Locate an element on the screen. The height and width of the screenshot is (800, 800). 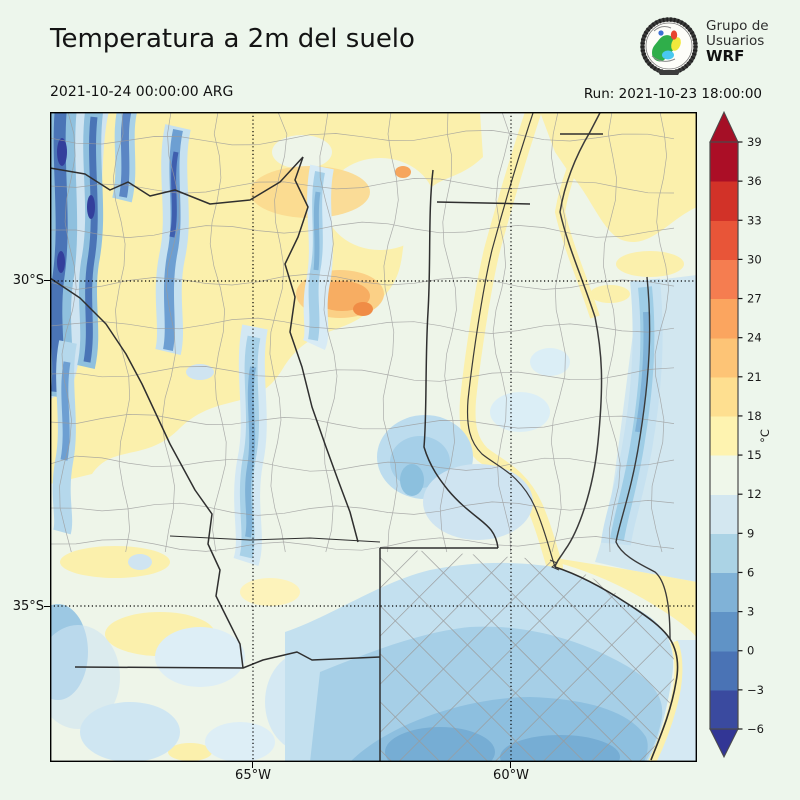
page-title: Temperatura a 2m del suelo is located at coordinates (232, 39).